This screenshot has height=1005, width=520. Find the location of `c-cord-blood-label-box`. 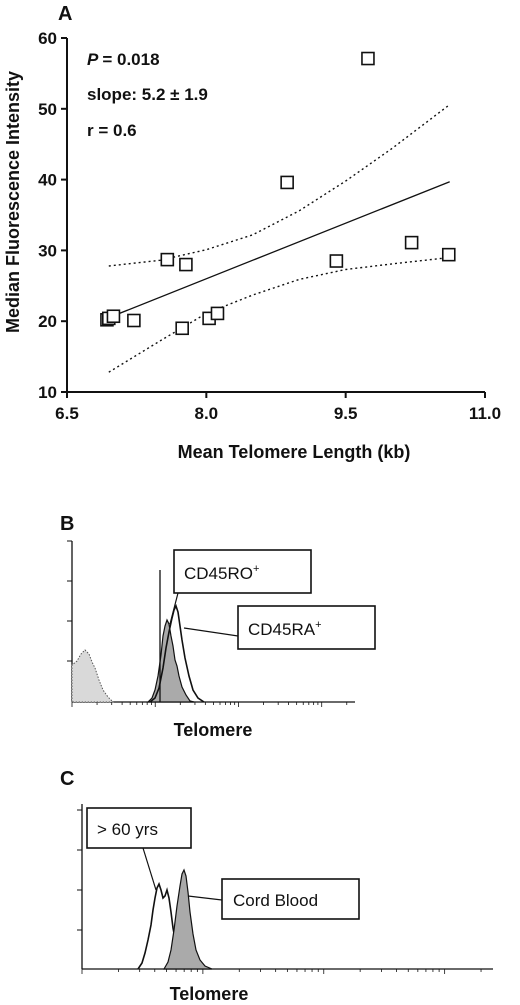

c-cord-blood-label-box is located at coordinates (290, 899).